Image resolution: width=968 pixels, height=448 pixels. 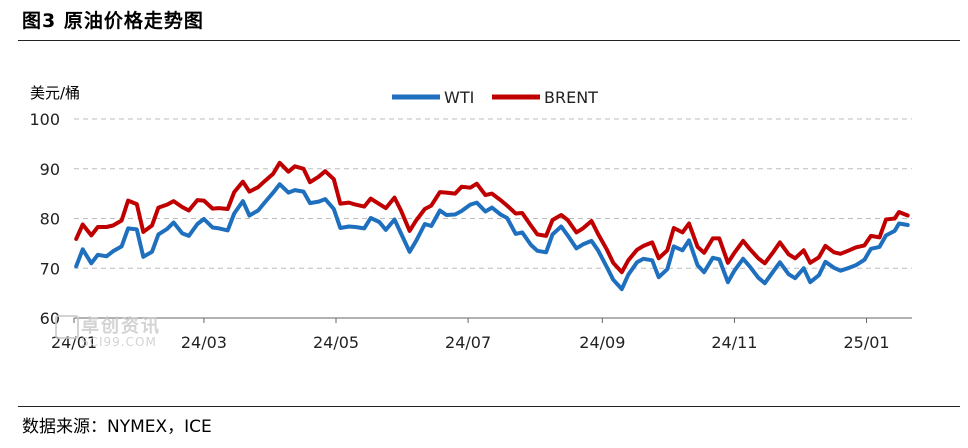 I want to click on legend: WTI BRENT, so click(x=495, y=97).